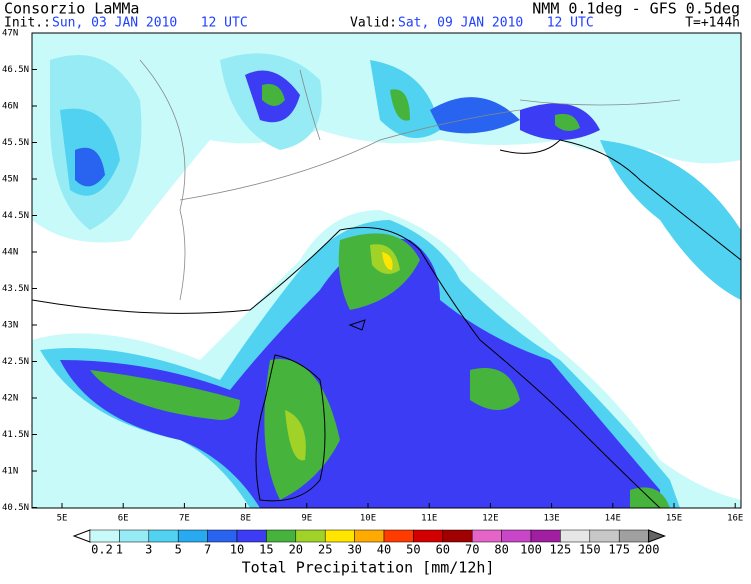 Image resolution: width=751 pixels, height=584 pixels. Describe the element at coordinates (649, 550) in the screenshot. I see `colorbar-label: 200` at that location.